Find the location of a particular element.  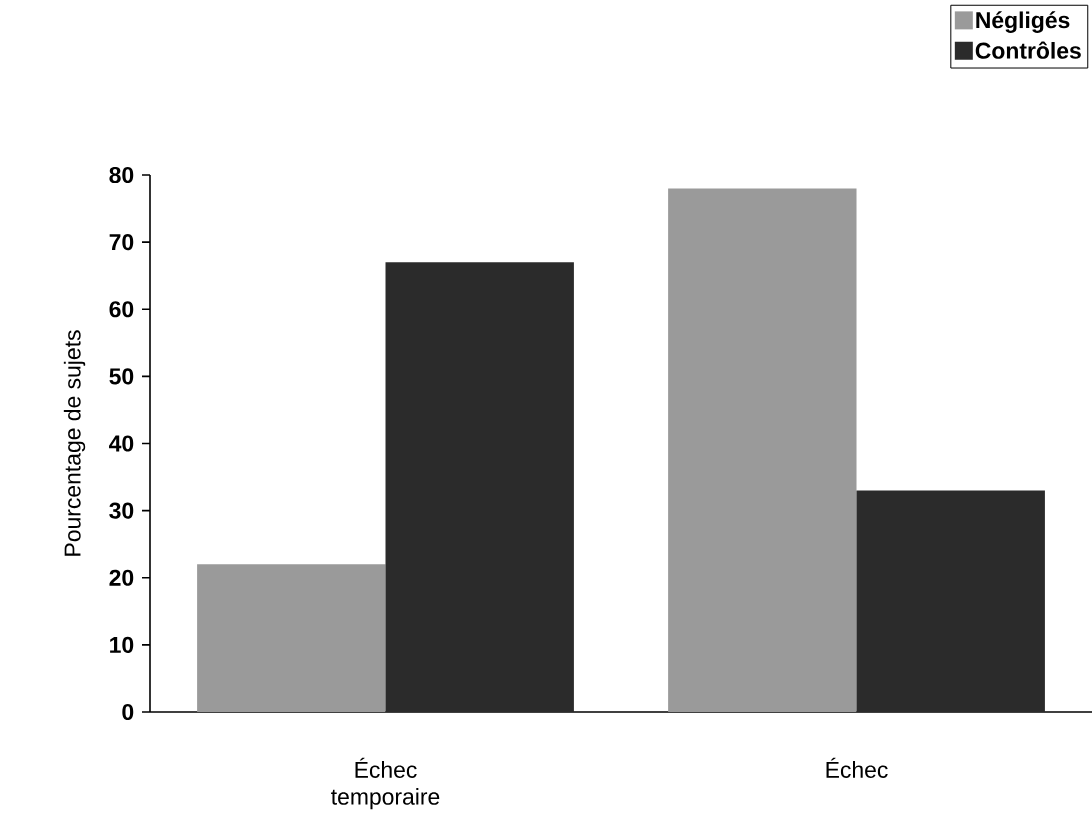

y-tick-label: 20 is located at coordinates (121, 577).